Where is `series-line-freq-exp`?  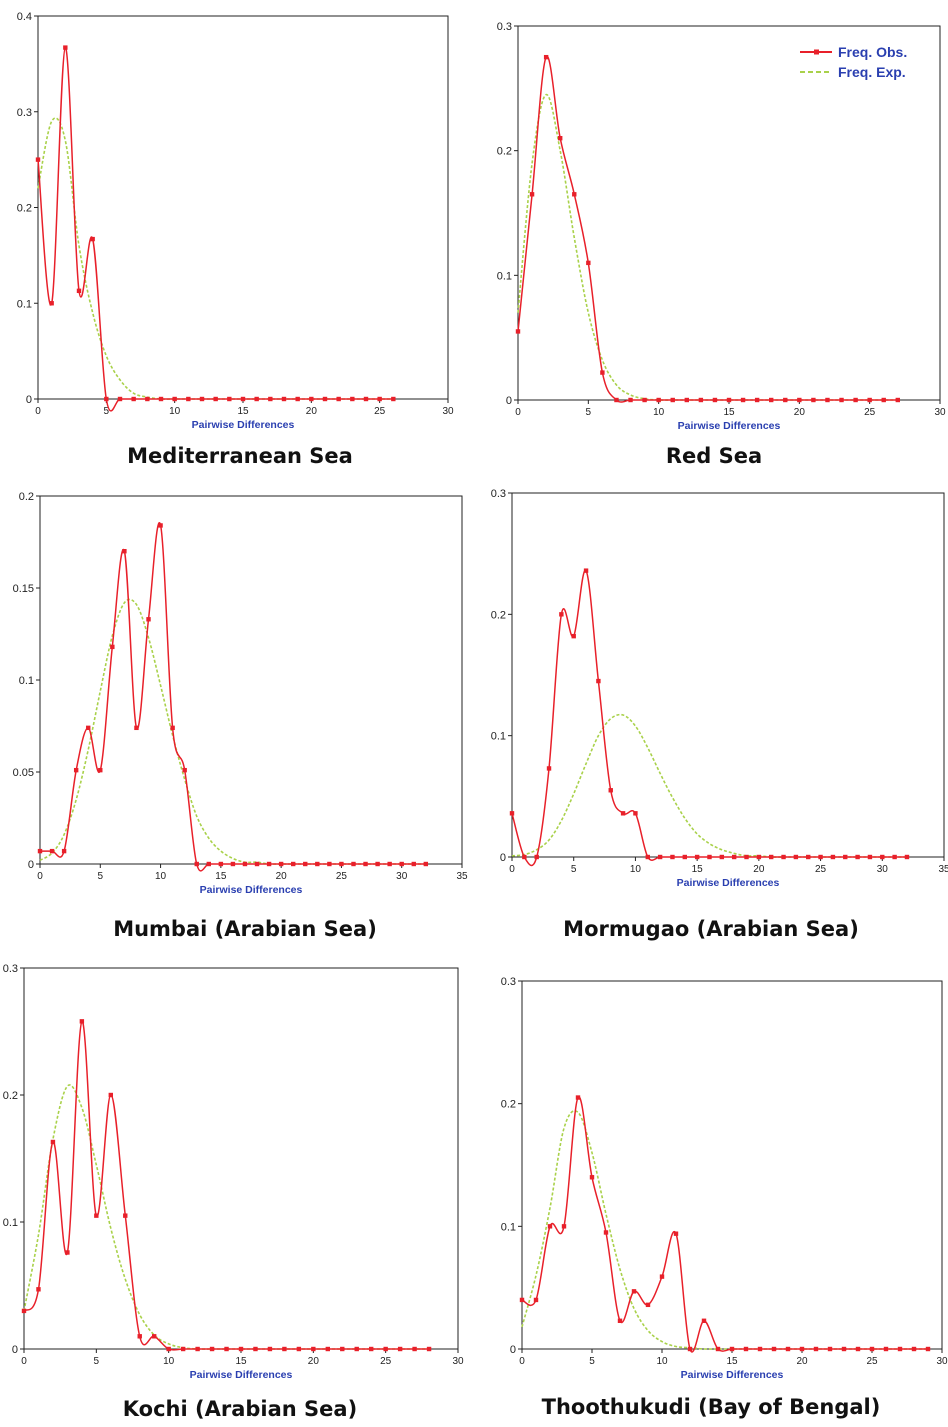 series-line-freq-exp is located at coordinates (232, 731).